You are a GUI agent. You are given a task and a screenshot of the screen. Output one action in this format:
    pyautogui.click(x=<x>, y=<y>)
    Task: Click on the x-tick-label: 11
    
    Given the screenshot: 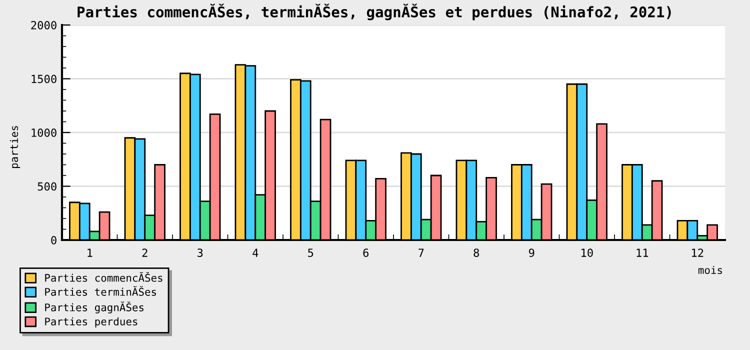 What is the action you would take?
    pyautogui.click(x=642, y=252)
    